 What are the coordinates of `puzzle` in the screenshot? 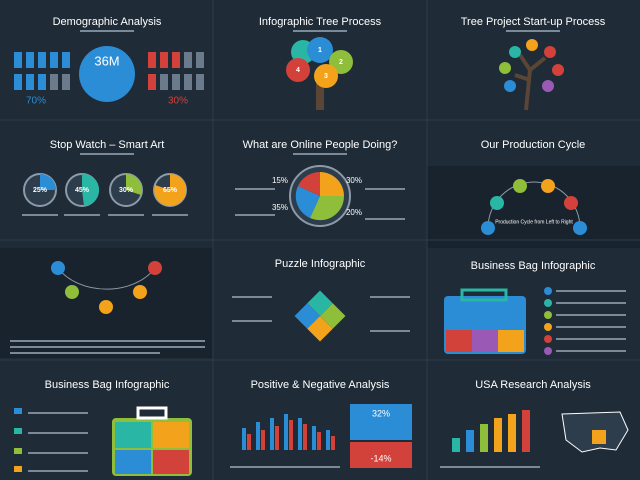 It's located at (320, 316).